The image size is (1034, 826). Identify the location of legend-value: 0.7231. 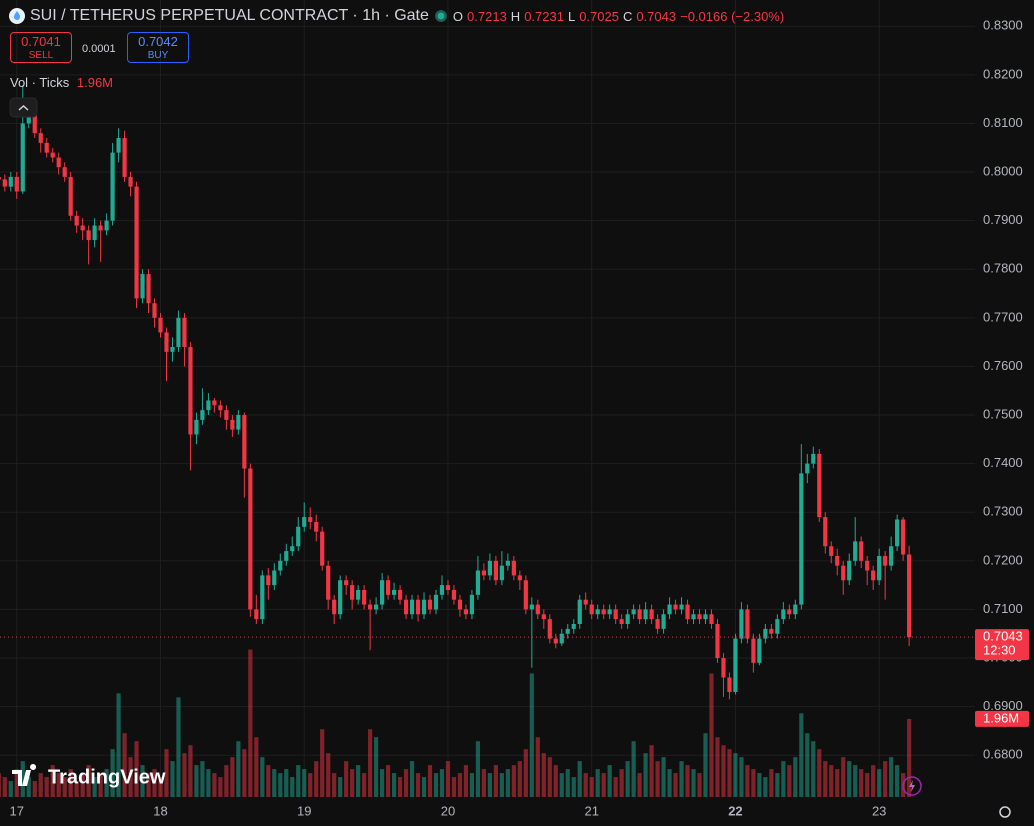
(544, 16).